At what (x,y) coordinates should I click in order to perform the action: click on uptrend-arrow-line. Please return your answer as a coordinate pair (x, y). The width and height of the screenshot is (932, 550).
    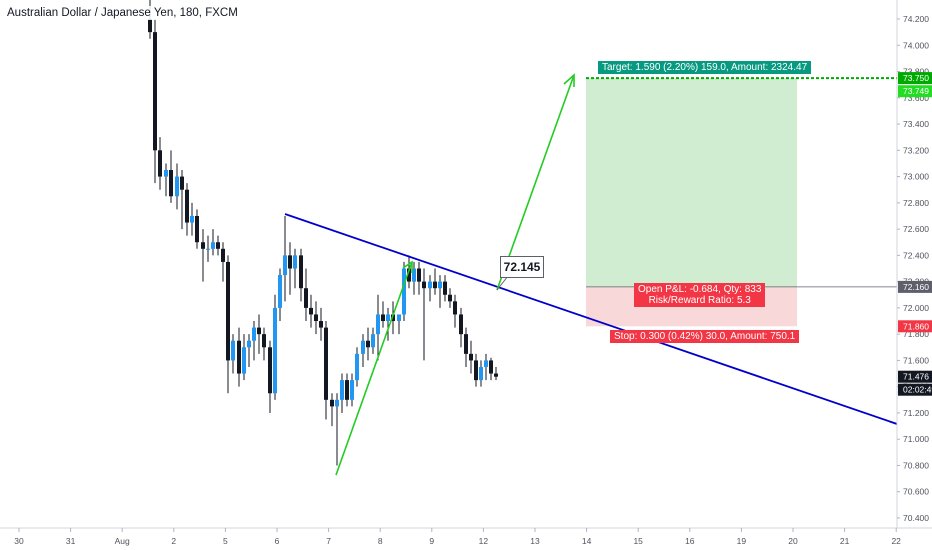
    Looking at the image, I should click on (374, 368).